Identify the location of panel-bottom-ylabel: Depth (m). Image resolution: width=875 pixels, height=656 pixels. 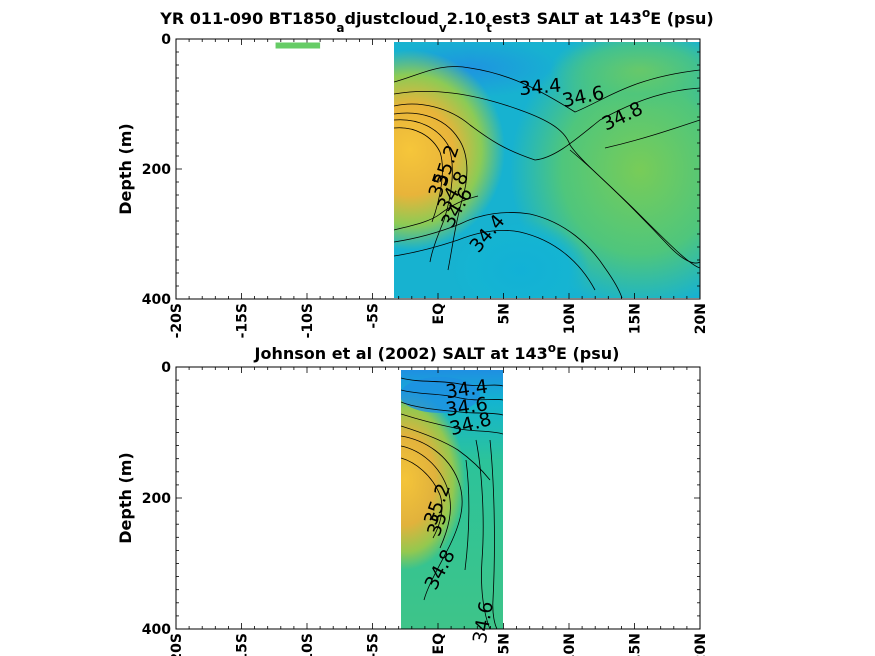
(125, 498).